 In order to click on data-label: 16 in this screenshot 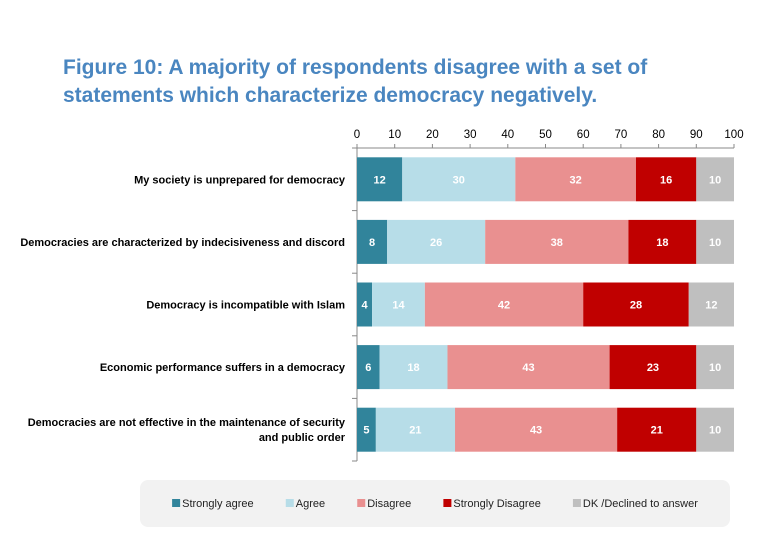, I will do `click(666, 180)`.